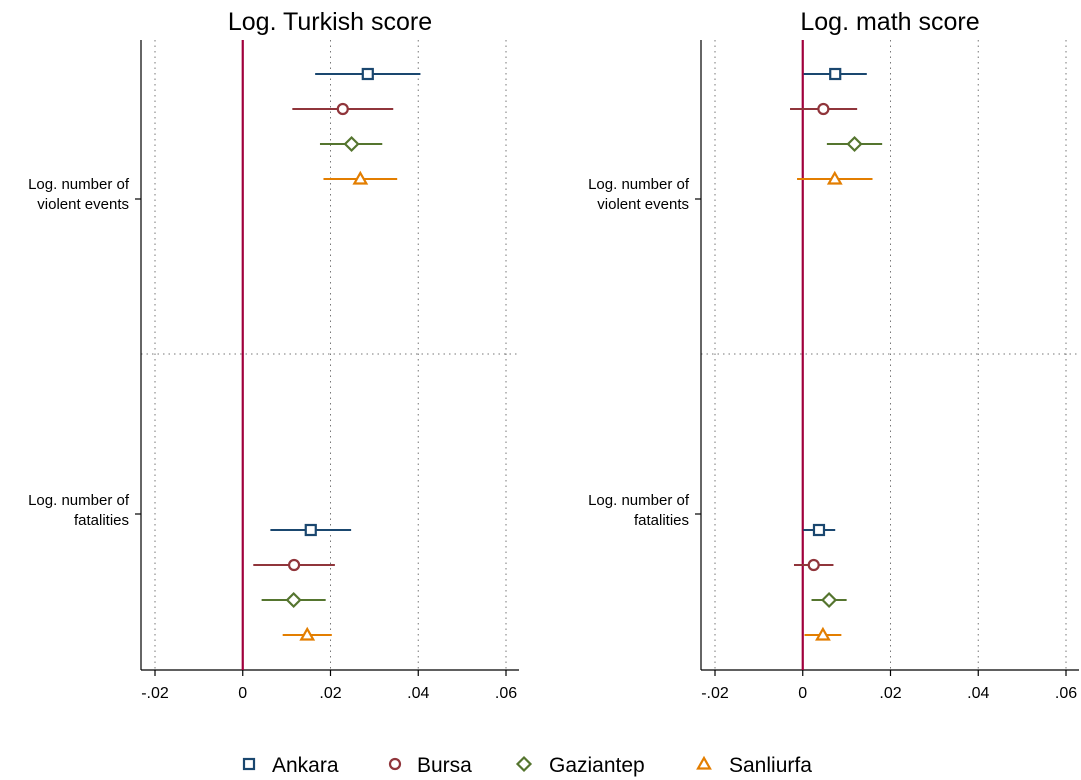 Image resolution: width=1081 pixels, height=780 pixels. I want to click on legend-triangle-icon, so click(704, 762).